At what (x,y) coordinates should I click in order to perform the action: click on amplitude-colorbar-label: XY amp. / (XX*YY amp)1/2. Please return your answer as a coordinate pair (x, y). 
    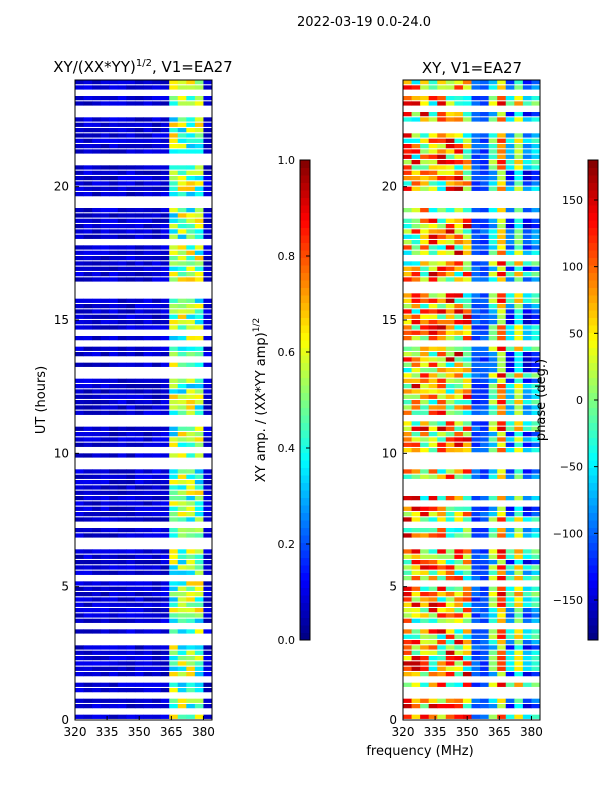
    Looking at the image, I should click on (260, 400).